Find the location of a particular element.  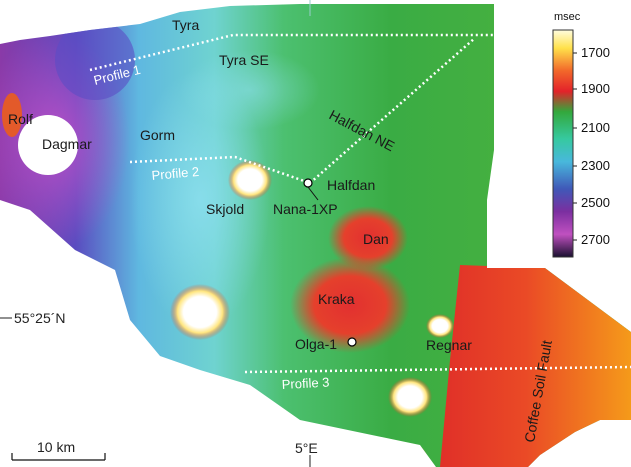

label-skjold: Skjold is located at coordinates (225, 209).